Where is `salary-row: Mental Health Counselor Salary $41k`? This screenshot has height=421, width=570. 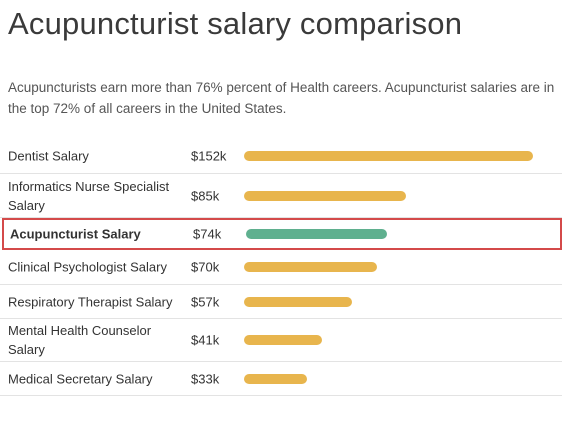 salary-row: Mental Health Counselor Salary $41k is located at coordinates (281, 340).